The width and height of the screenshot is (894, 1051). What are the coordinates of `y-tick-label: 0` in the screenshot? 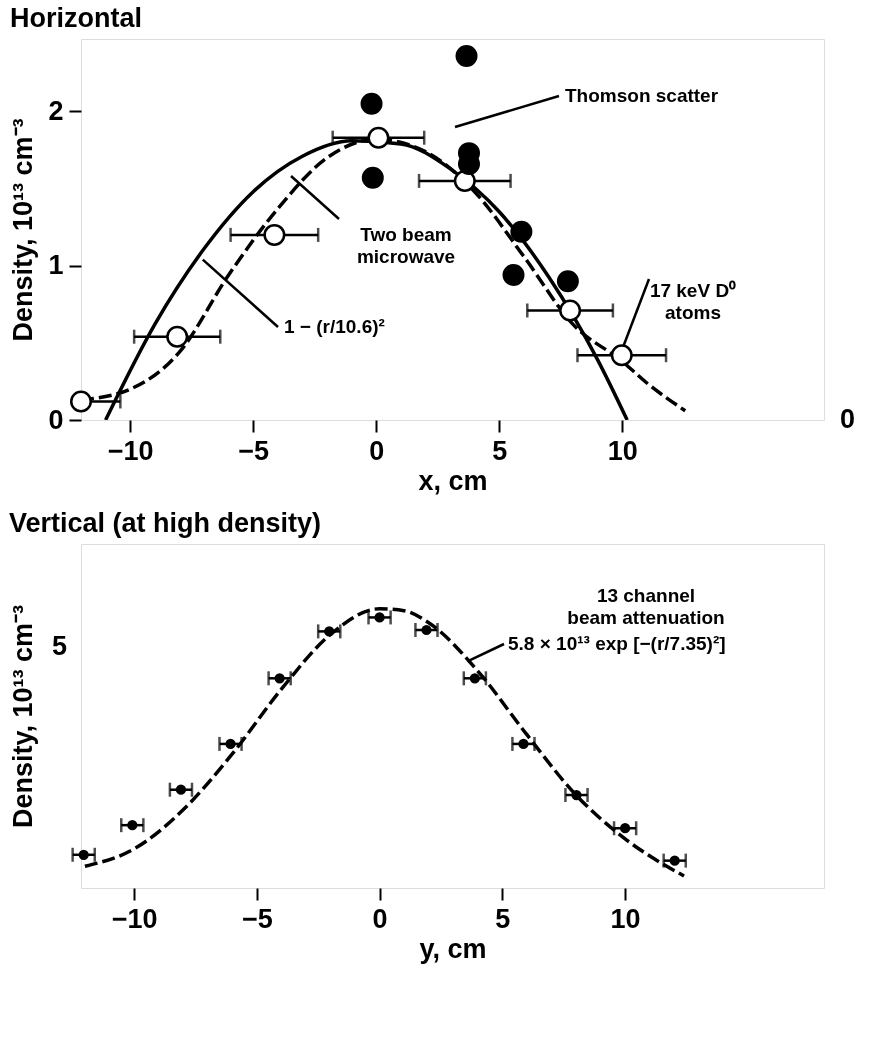 It's located at (56, 419).